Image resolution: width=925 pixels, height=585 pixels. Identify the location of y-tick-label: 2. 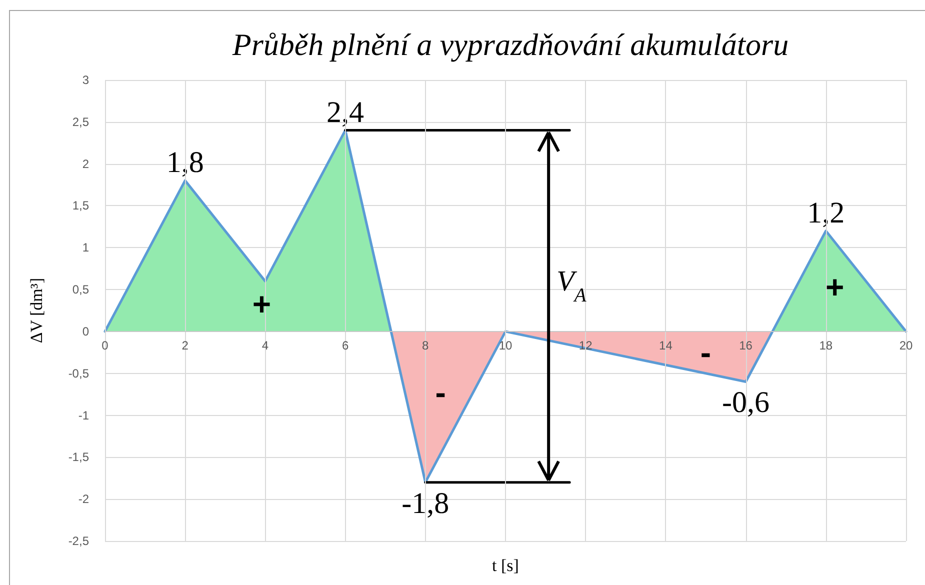
(86, 163).